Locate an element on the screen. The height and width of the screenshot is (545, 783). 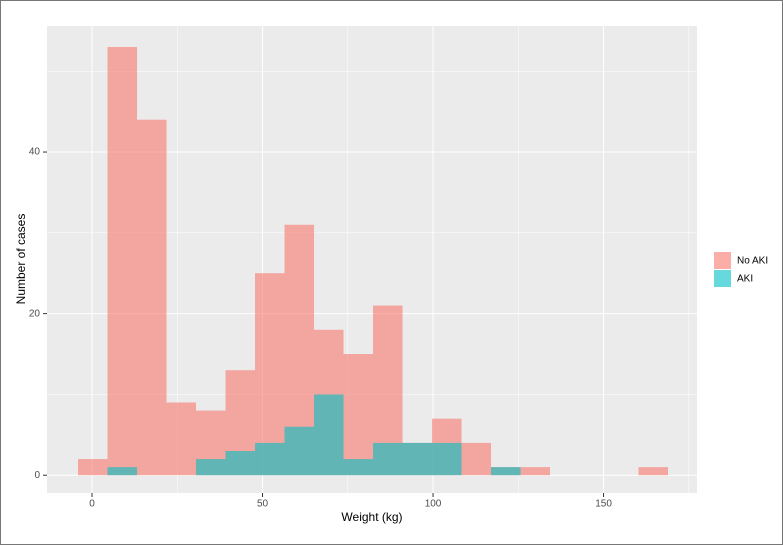
y-axis-title: Number of cases is located at coordinates (21, 259).